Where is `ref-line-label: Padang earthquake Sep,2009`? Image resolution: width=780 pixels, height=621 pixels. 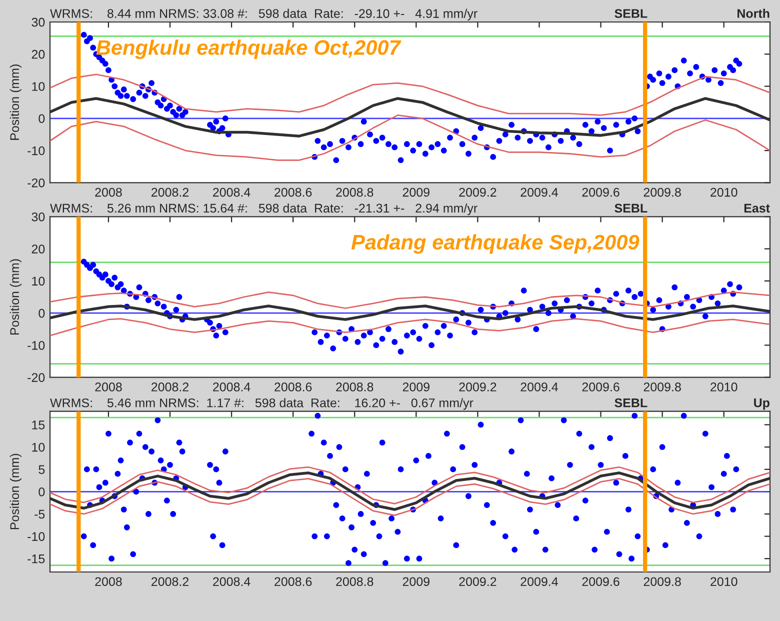
ref-line-label: Padang earthquake Sep,2009 is located at coordinates (495, 244).